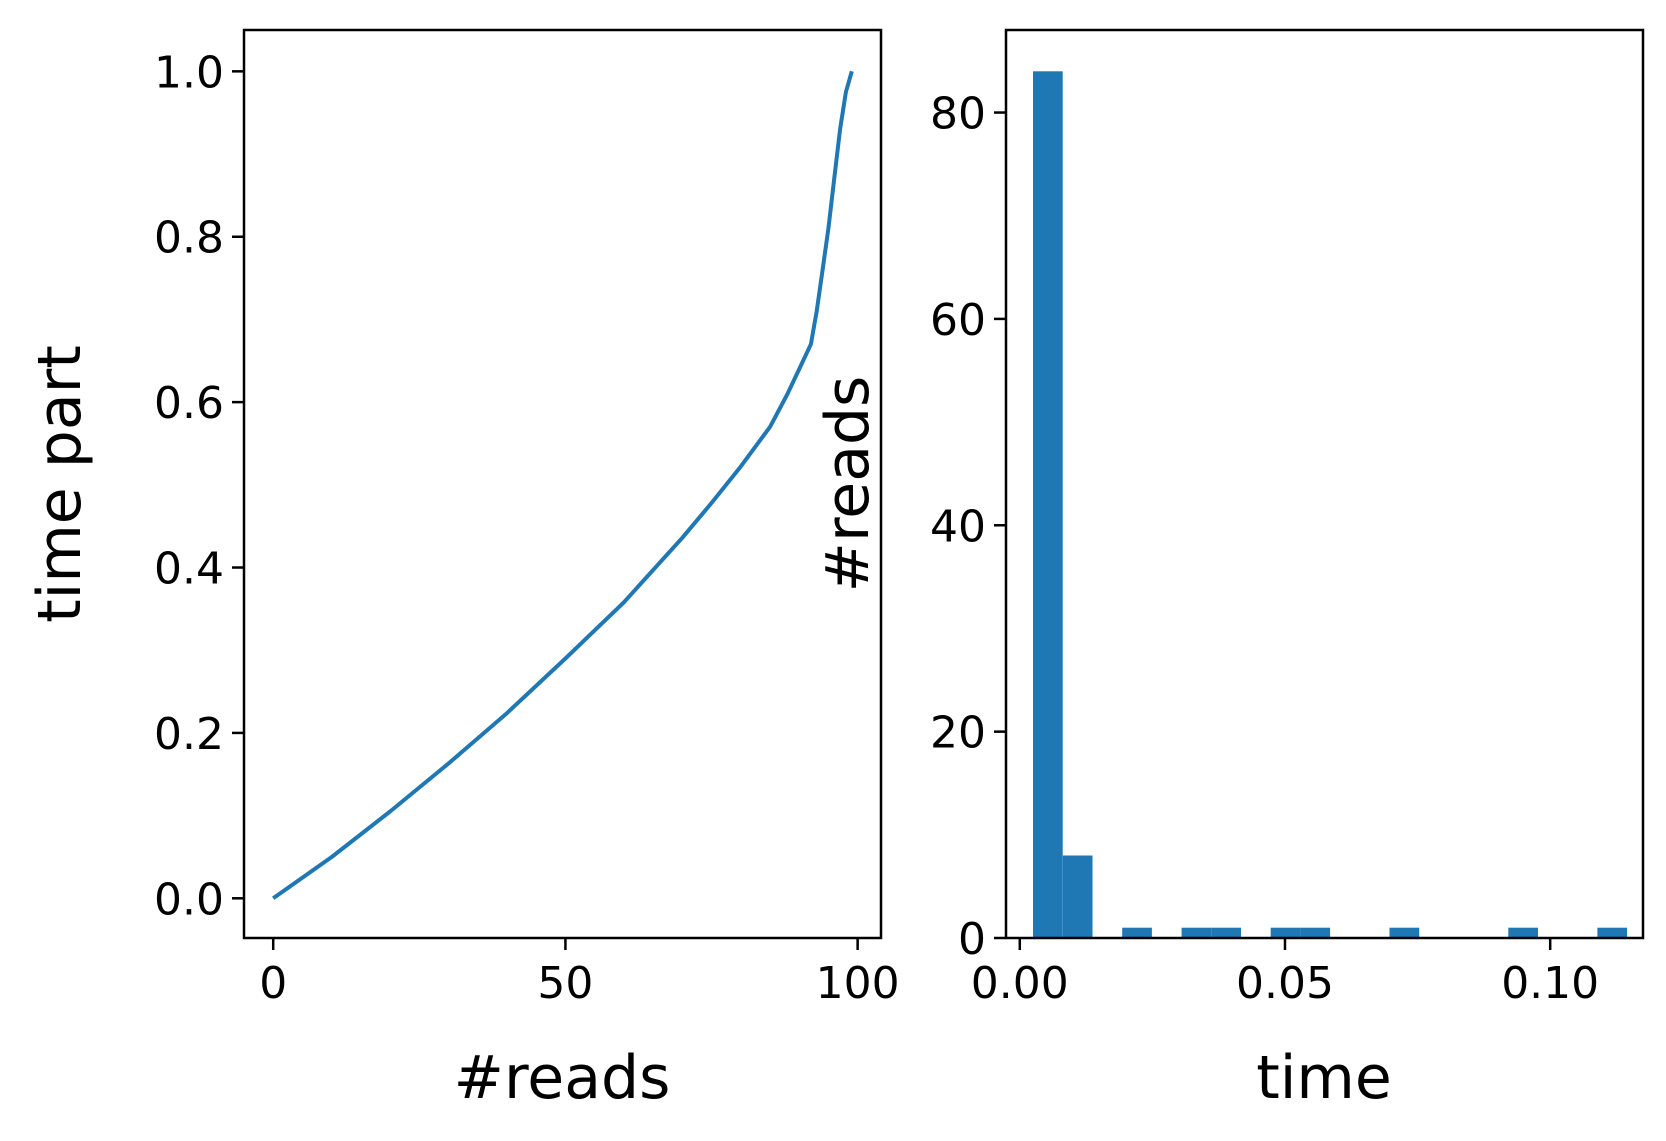 This screenshot has width=1666, height=1141. I want to click on hist-y-axis-label: #reads, so click(848, 484).